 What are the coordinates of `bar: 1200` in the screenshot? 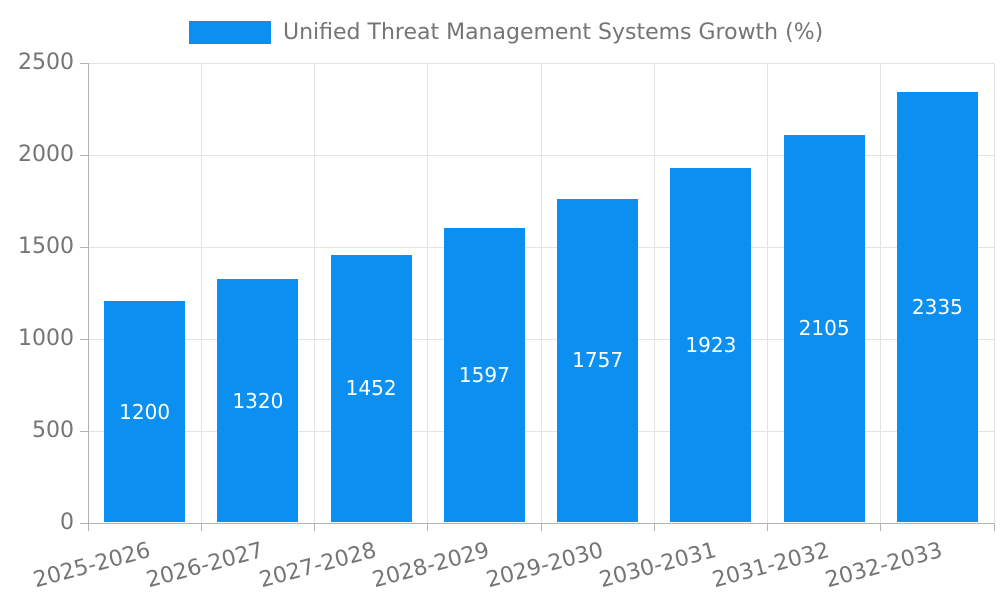 It's located at (145, 411).